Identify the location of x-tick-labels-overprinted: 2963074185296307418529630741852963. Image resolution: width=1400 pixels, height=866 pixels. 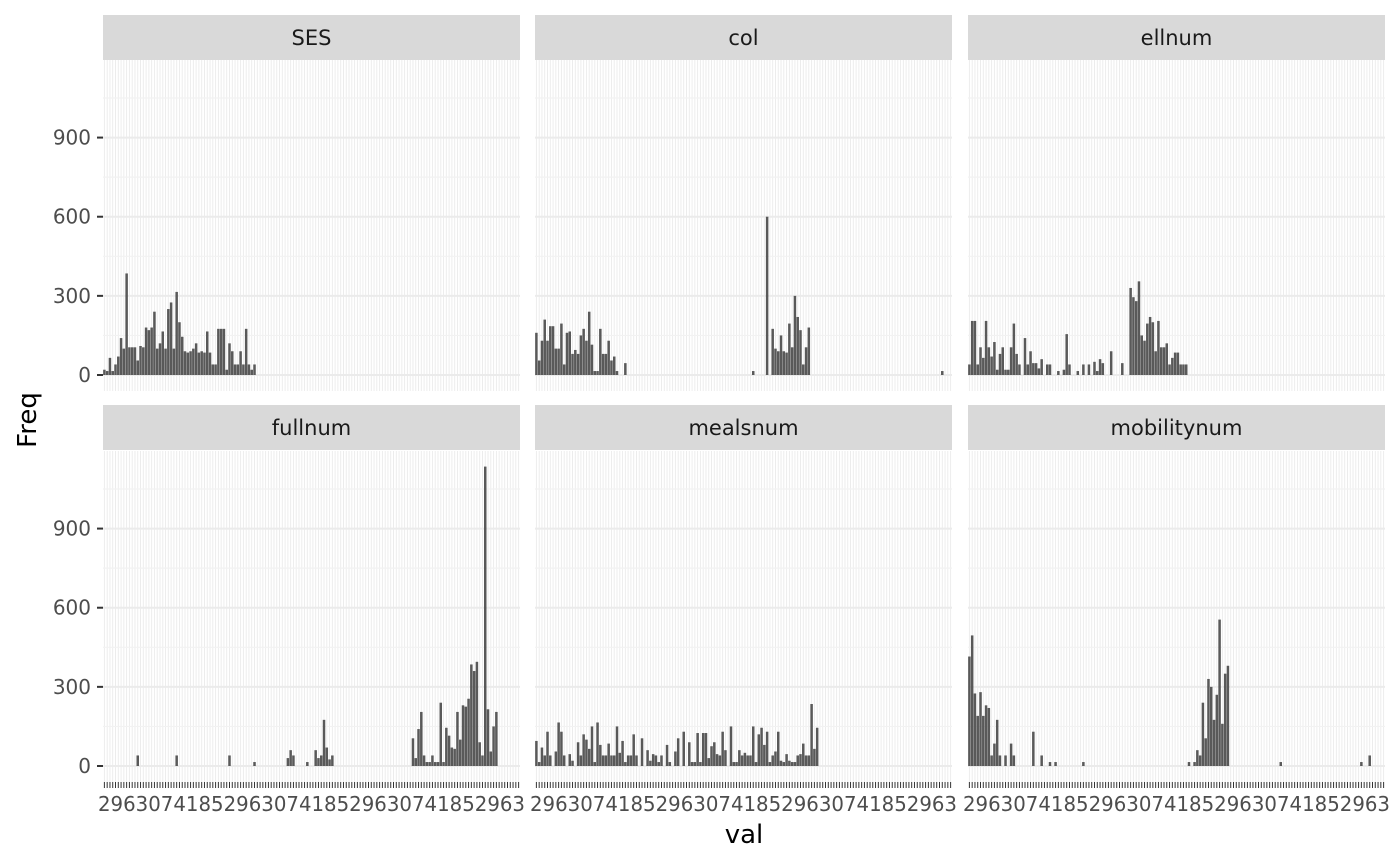
(311, 804).